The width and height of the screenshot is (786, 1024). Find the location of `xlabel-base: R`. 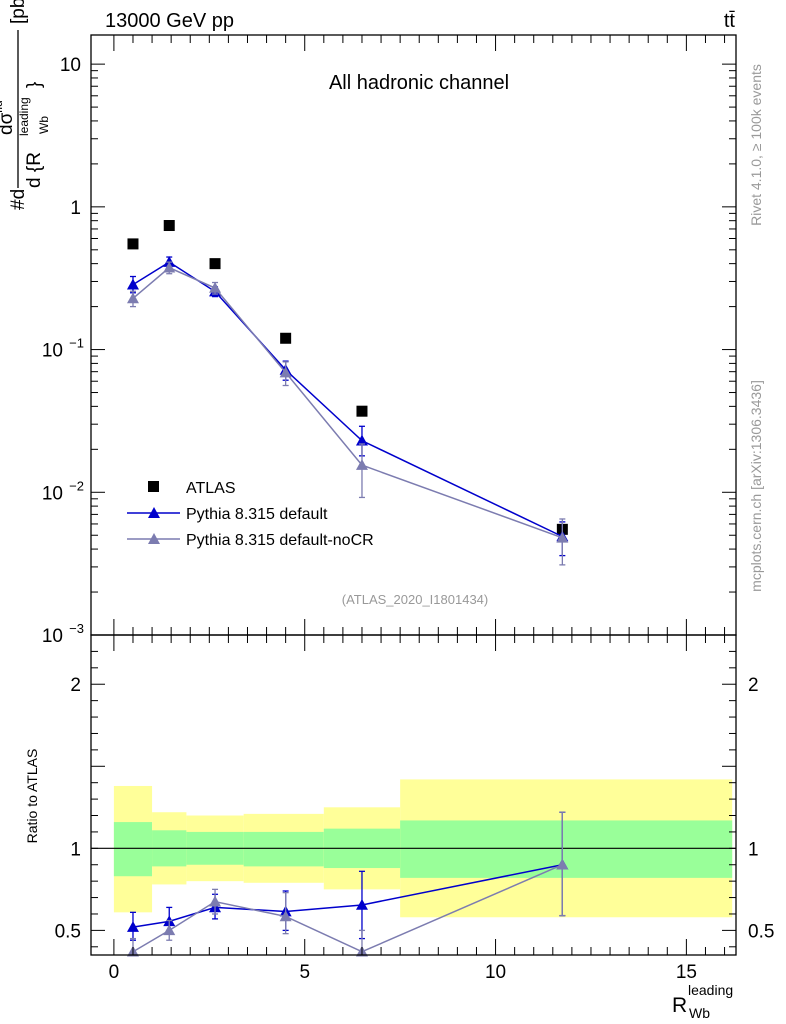

xlabel-base: R is located at coordinates (679, 1005).